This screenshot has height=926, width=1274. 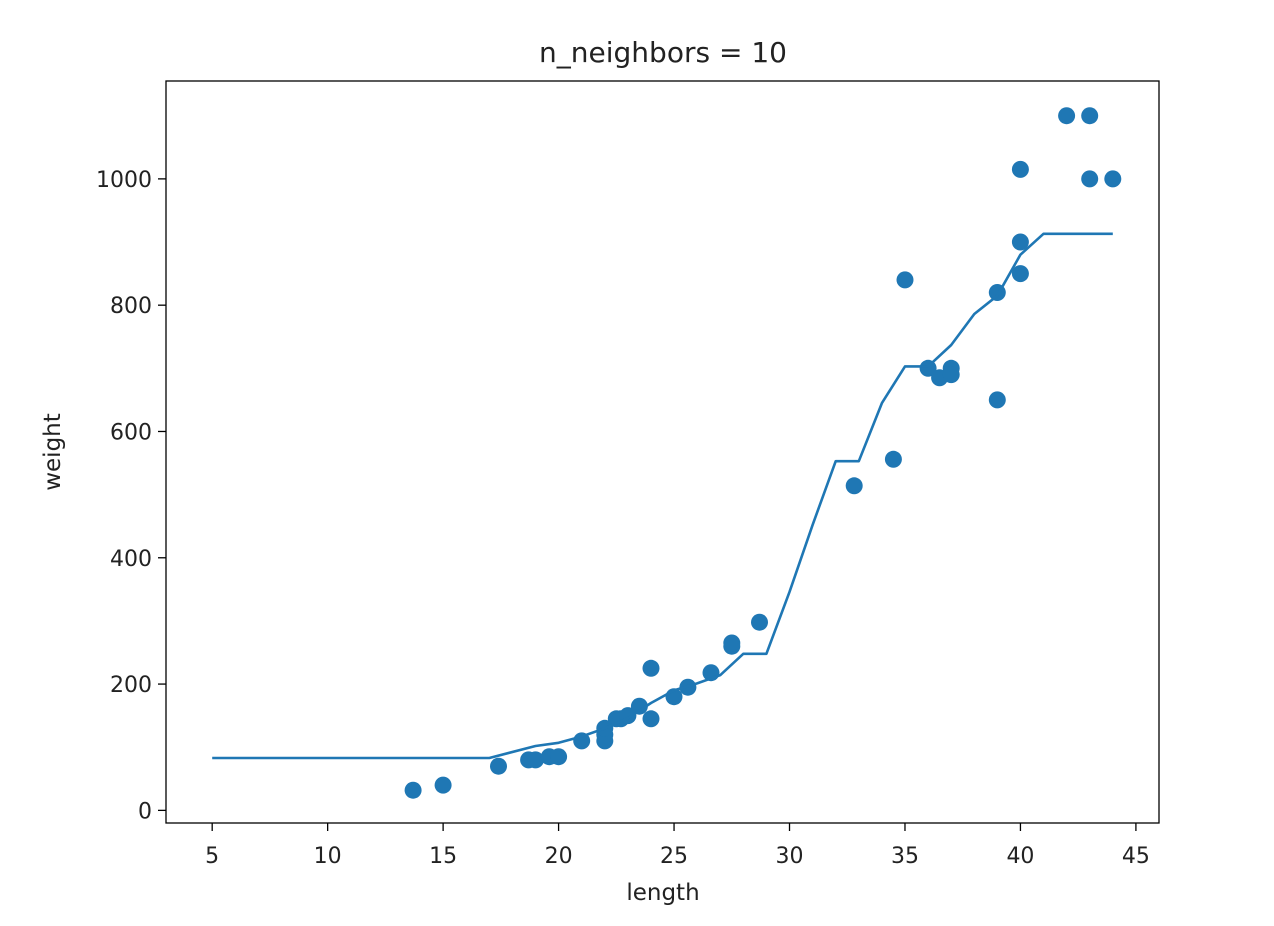 I want to click on x-tick-label: 10, so click(x=328, y=856).